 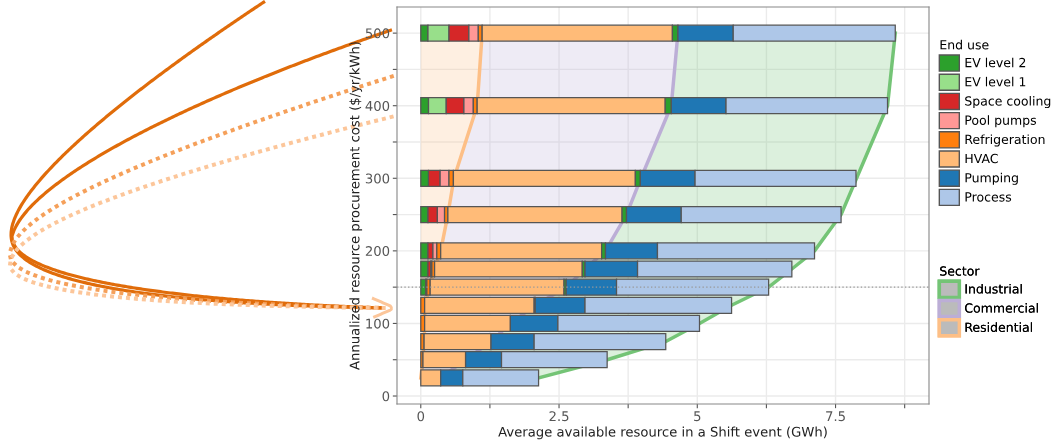 I want to click on legend-label: Pumping, so click(x=991, y=178).